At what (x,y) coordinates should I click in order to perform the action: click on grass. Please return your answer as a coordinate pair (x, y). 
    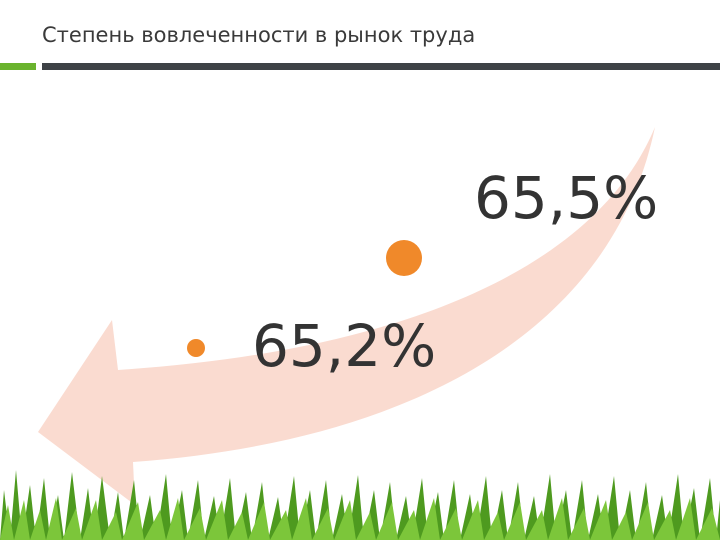
    Looking at the image, I should click on (360, 519).